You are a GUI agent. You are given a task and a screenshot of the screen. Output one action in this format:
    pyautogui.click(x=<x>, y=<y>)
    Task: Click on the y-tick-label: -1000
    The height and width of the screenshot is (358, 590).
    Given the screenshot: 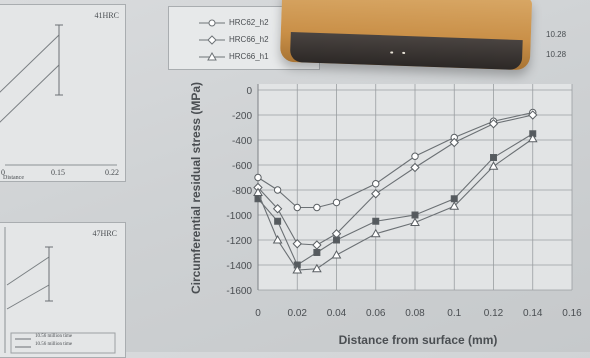 What is the action you would take?
    pyautogui.click(x=239, y=216)
    